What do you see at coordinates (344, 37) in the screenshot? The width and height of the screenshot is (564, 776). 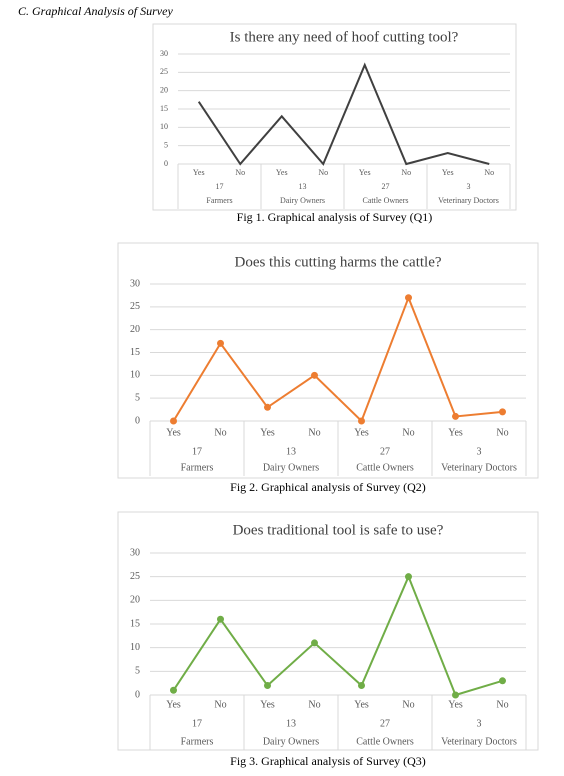 I see `chart-title: Is there any need of hoof cutting tool?` at bounding box center [344, 37].